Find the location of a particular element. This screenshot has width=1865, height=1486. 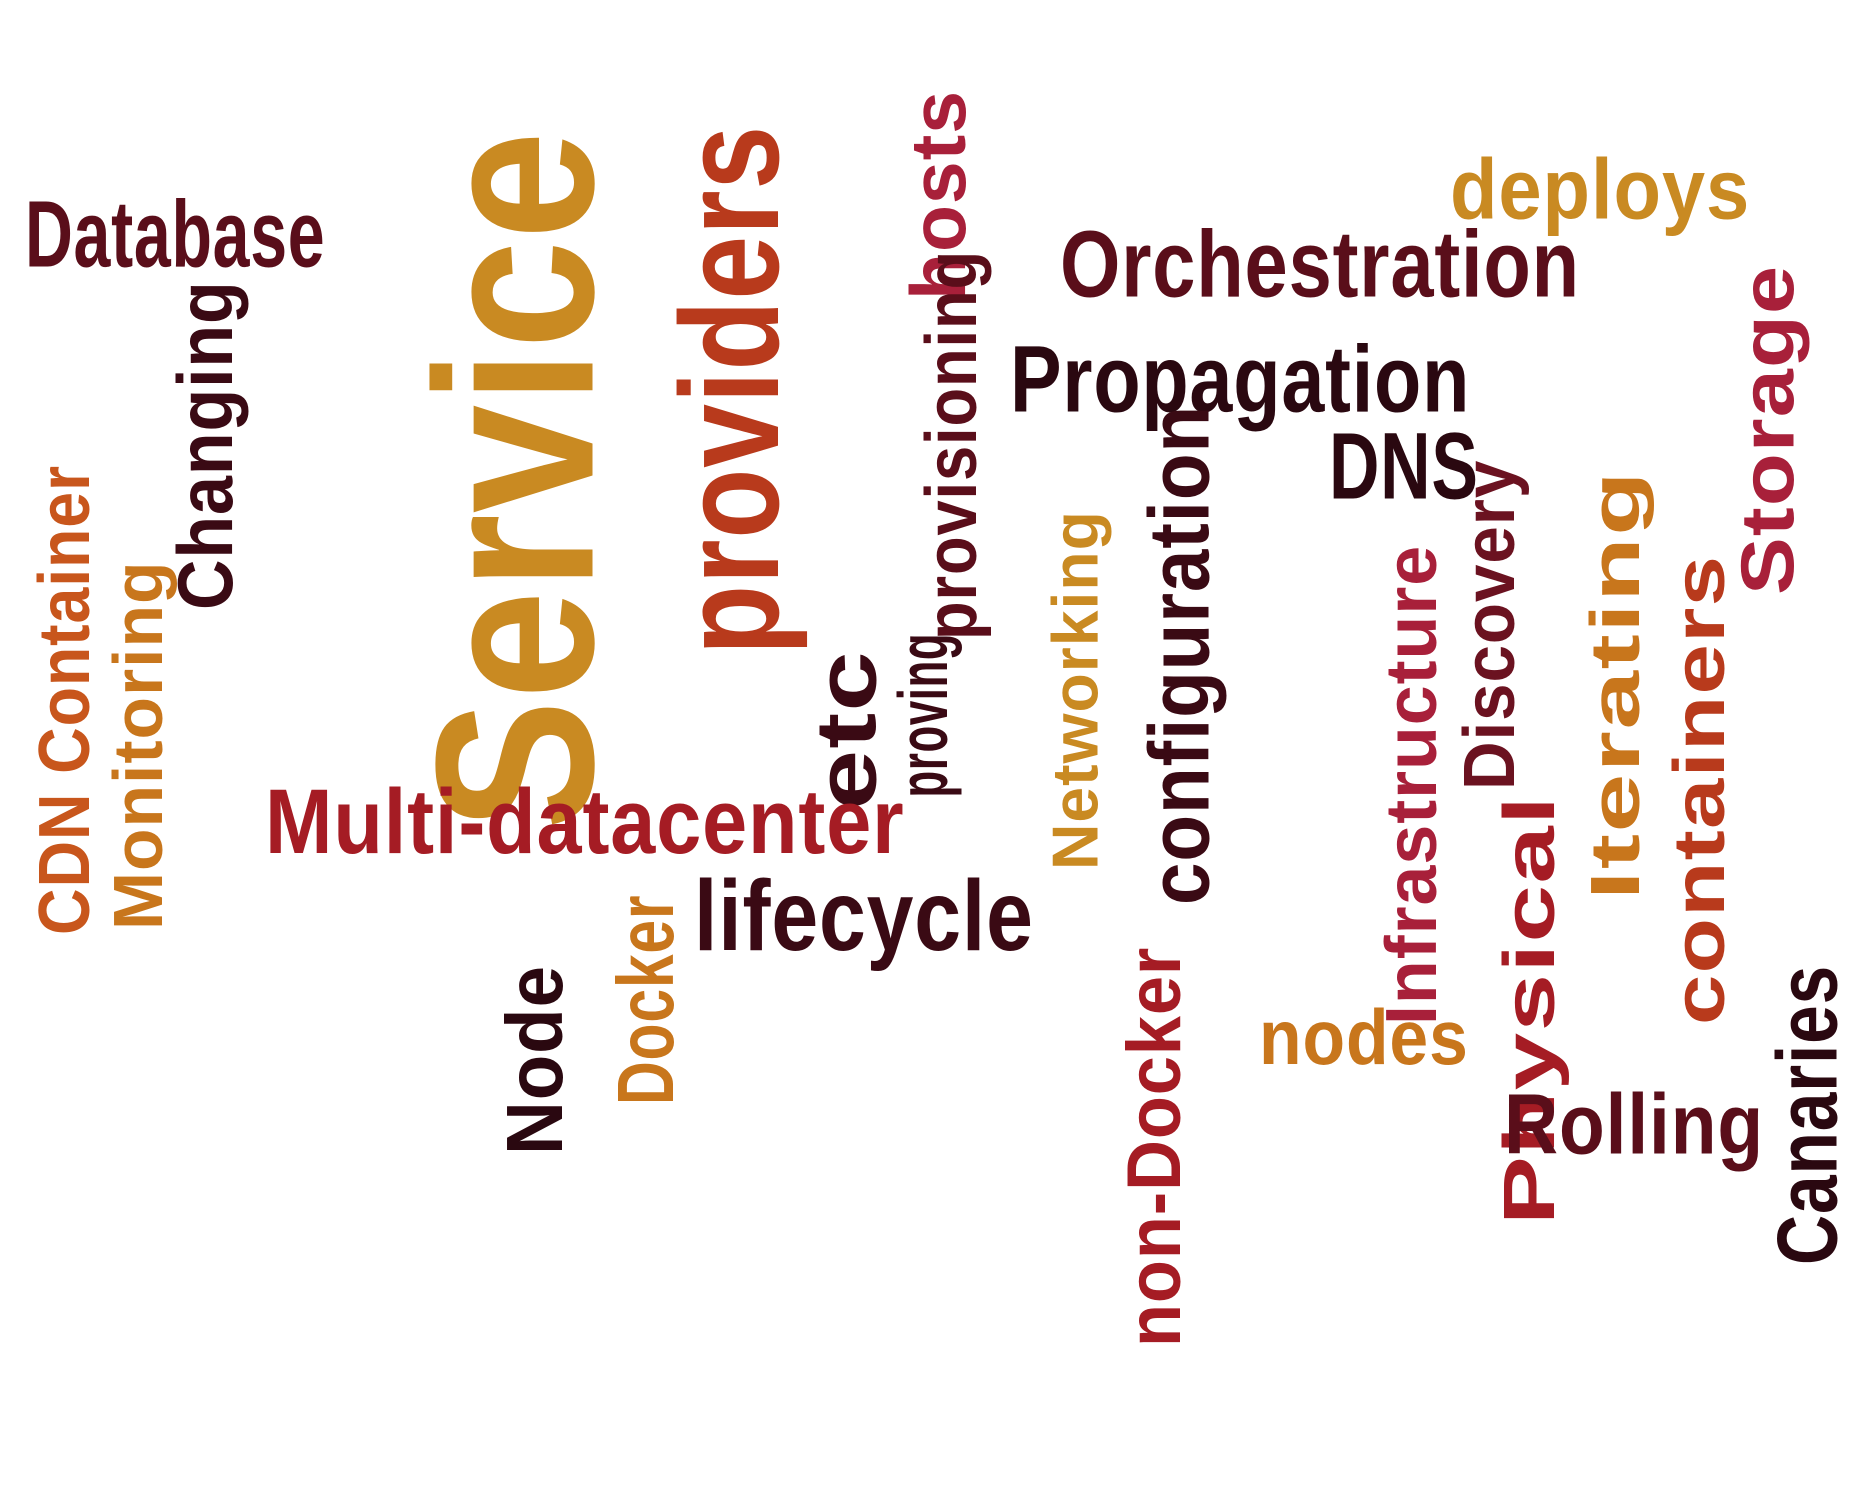

word-infrastructure: Infrastructure is located at coordinates (1412, 784).